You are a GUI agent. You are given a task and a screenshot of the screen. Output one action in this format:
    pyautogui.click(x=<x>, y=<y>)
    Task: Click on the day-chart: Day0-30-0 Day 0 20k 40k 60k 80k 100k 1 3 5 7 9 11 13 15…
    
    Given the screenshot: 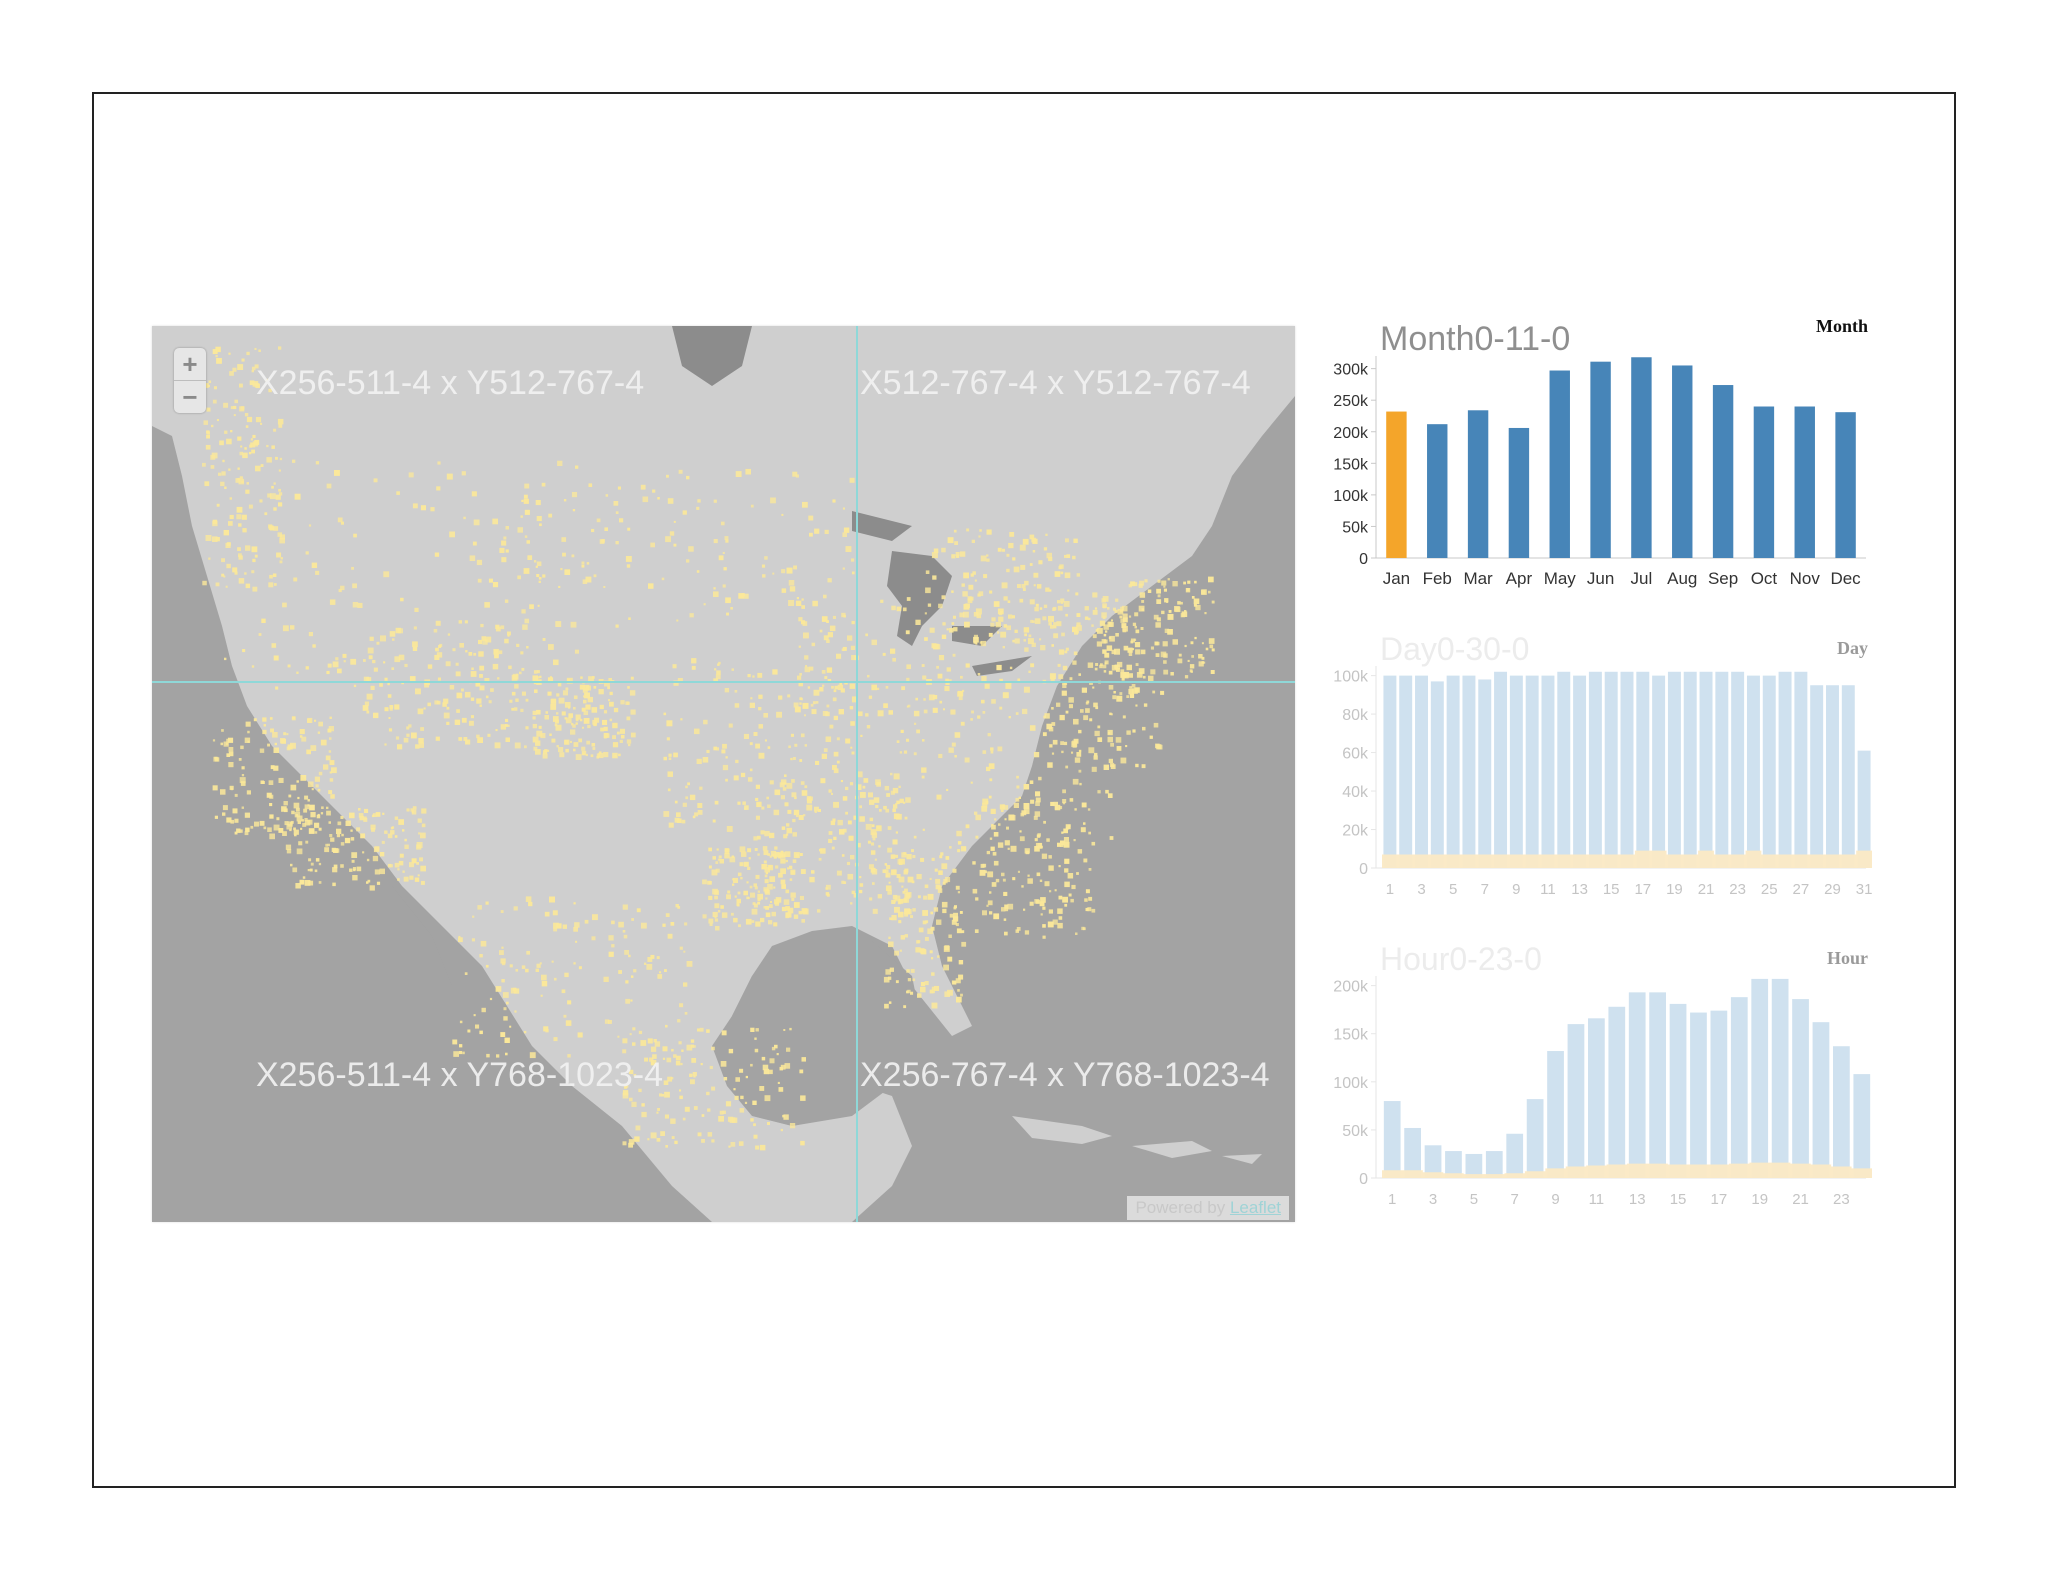 What is the action you would take?
    pyautogui.click(x=1598, y=771)
    